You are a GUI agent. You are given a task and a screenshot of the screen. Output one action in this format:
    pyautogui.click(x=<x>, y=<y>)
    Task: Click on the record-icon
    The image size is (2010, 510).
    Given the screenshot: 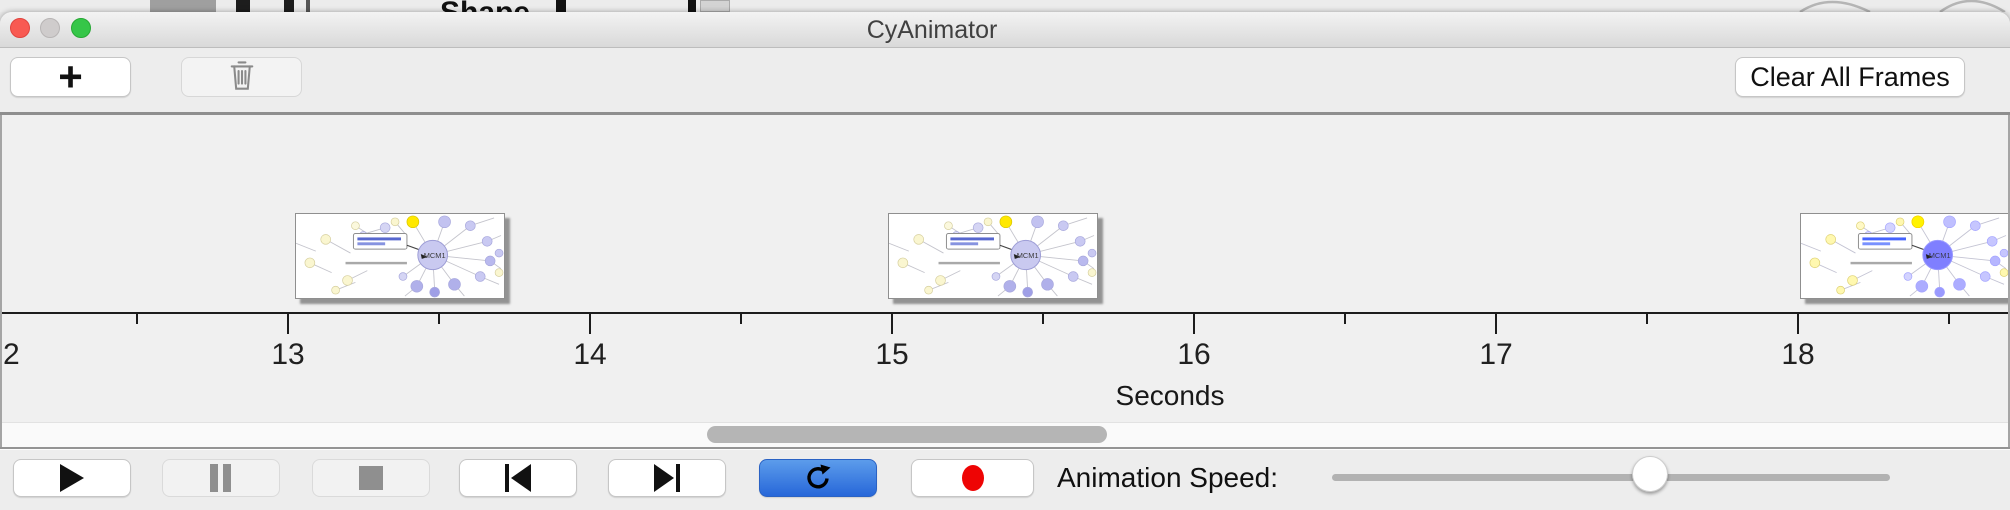 What is the action you would take?
    pyautogui.click(x=972, y=478)
    